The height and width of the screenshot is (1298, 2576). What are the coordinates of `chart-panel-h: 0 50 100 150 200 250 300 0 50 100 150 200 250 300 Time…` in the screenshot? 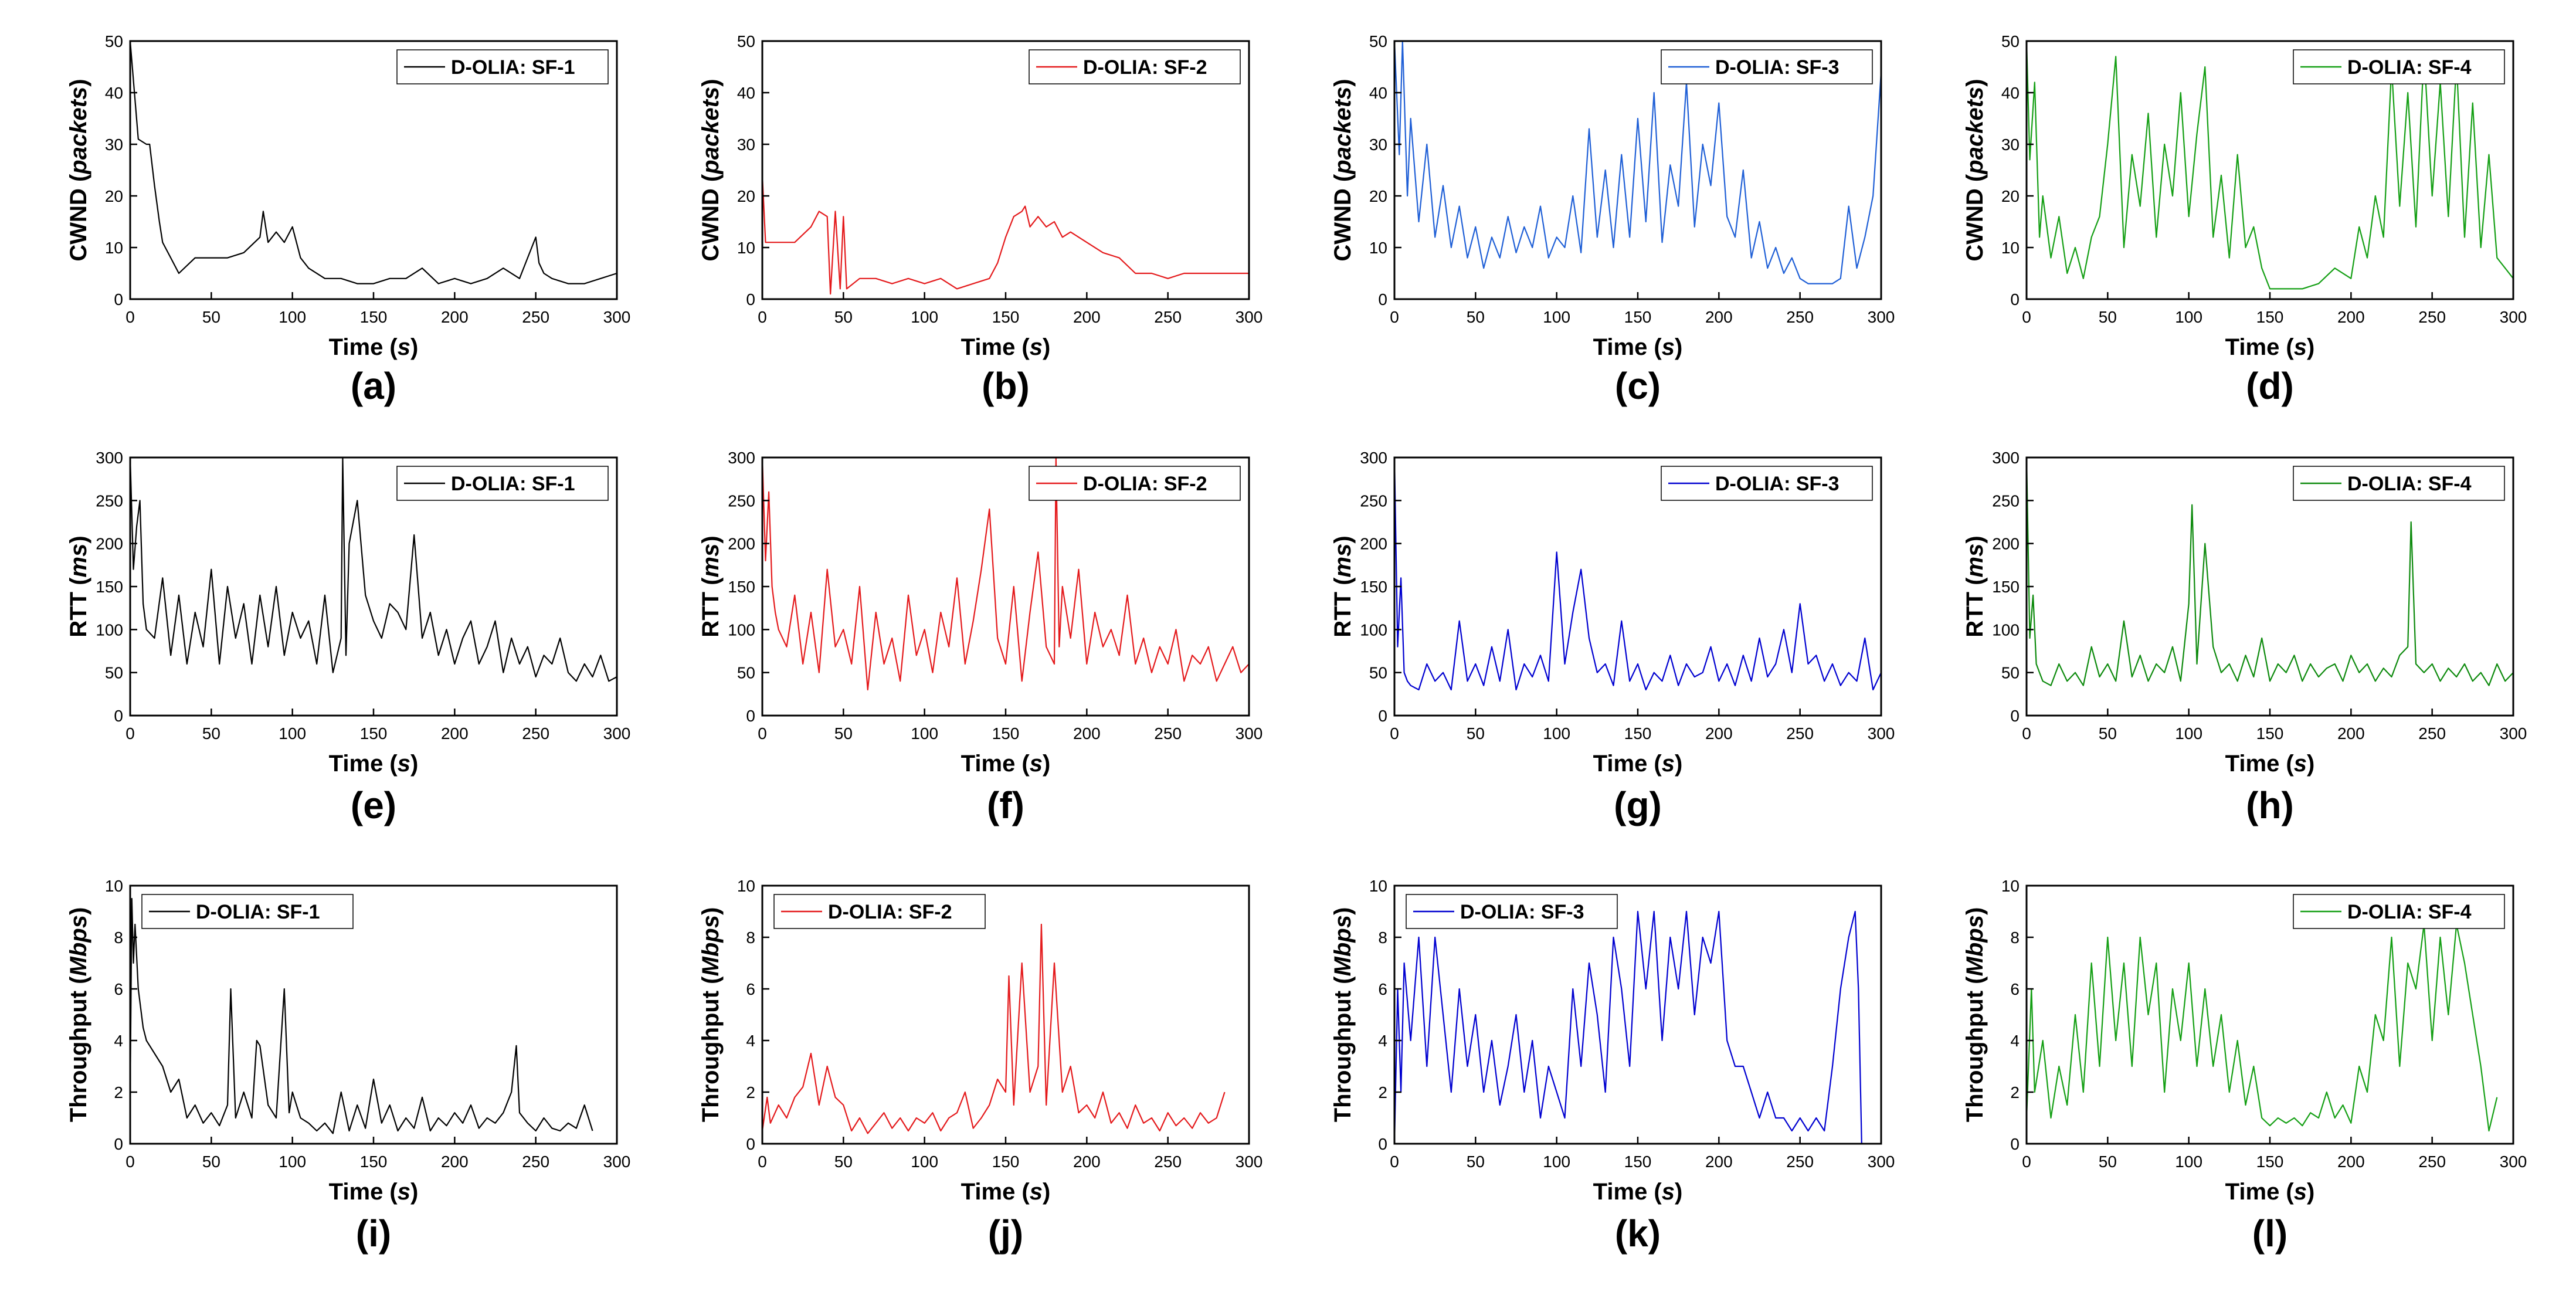 It's located at (2244, 637).